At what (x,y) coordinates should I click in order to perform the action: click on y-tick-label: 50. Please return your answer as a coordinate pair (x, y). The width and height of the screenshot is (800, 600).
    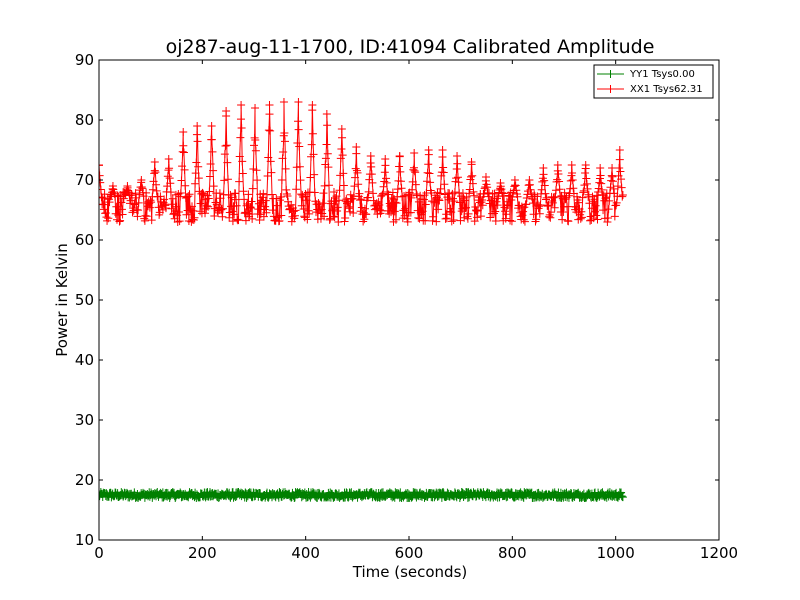
    Looking at the image, I should click on (84, 300).